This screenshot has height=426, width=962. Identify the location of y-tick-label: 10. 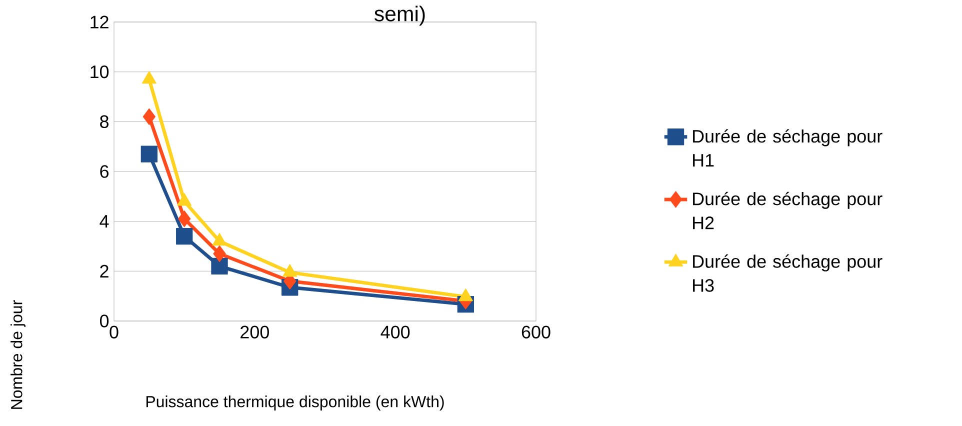
(99, 71).